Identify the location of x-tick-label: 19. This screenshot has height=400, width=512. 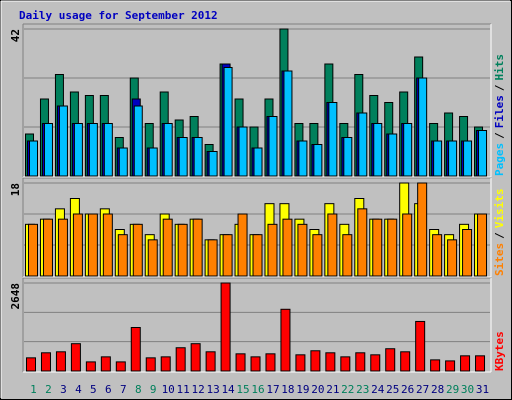
(302, 389).